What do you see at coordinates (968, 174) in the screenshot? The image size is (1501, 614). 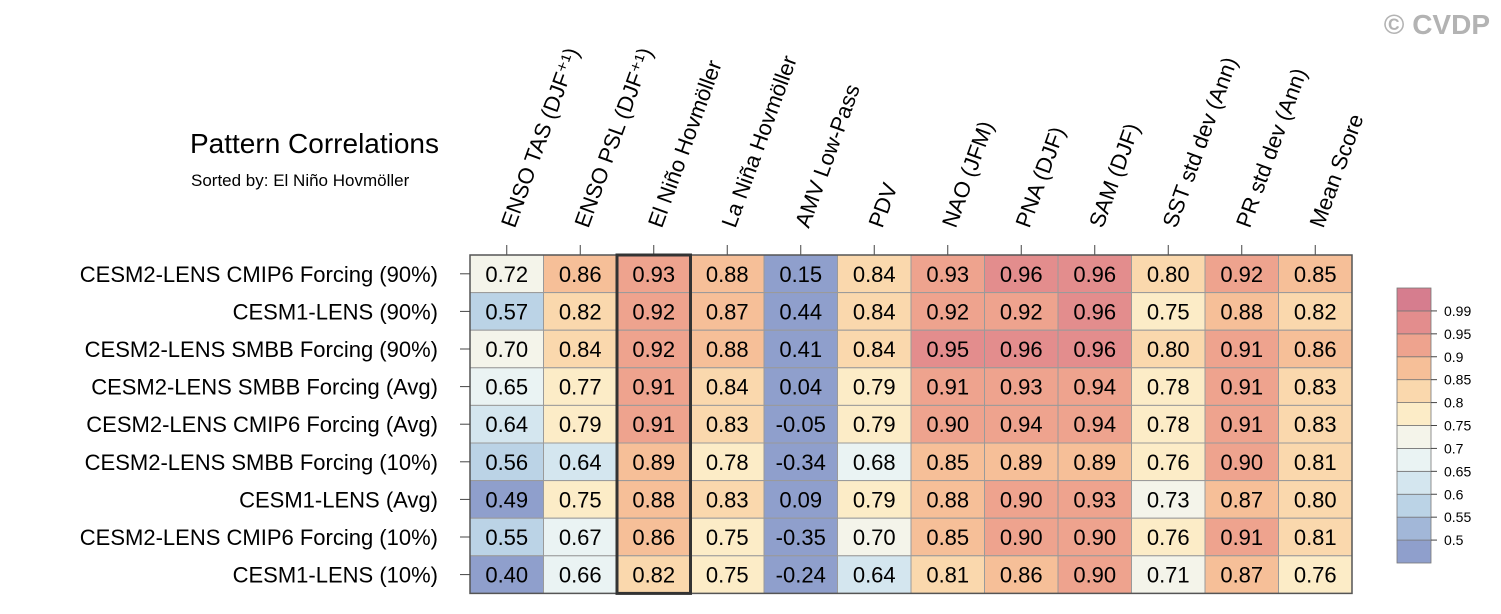 I see `column-label: NAO (JFM)` at bounding box center [968, 174].